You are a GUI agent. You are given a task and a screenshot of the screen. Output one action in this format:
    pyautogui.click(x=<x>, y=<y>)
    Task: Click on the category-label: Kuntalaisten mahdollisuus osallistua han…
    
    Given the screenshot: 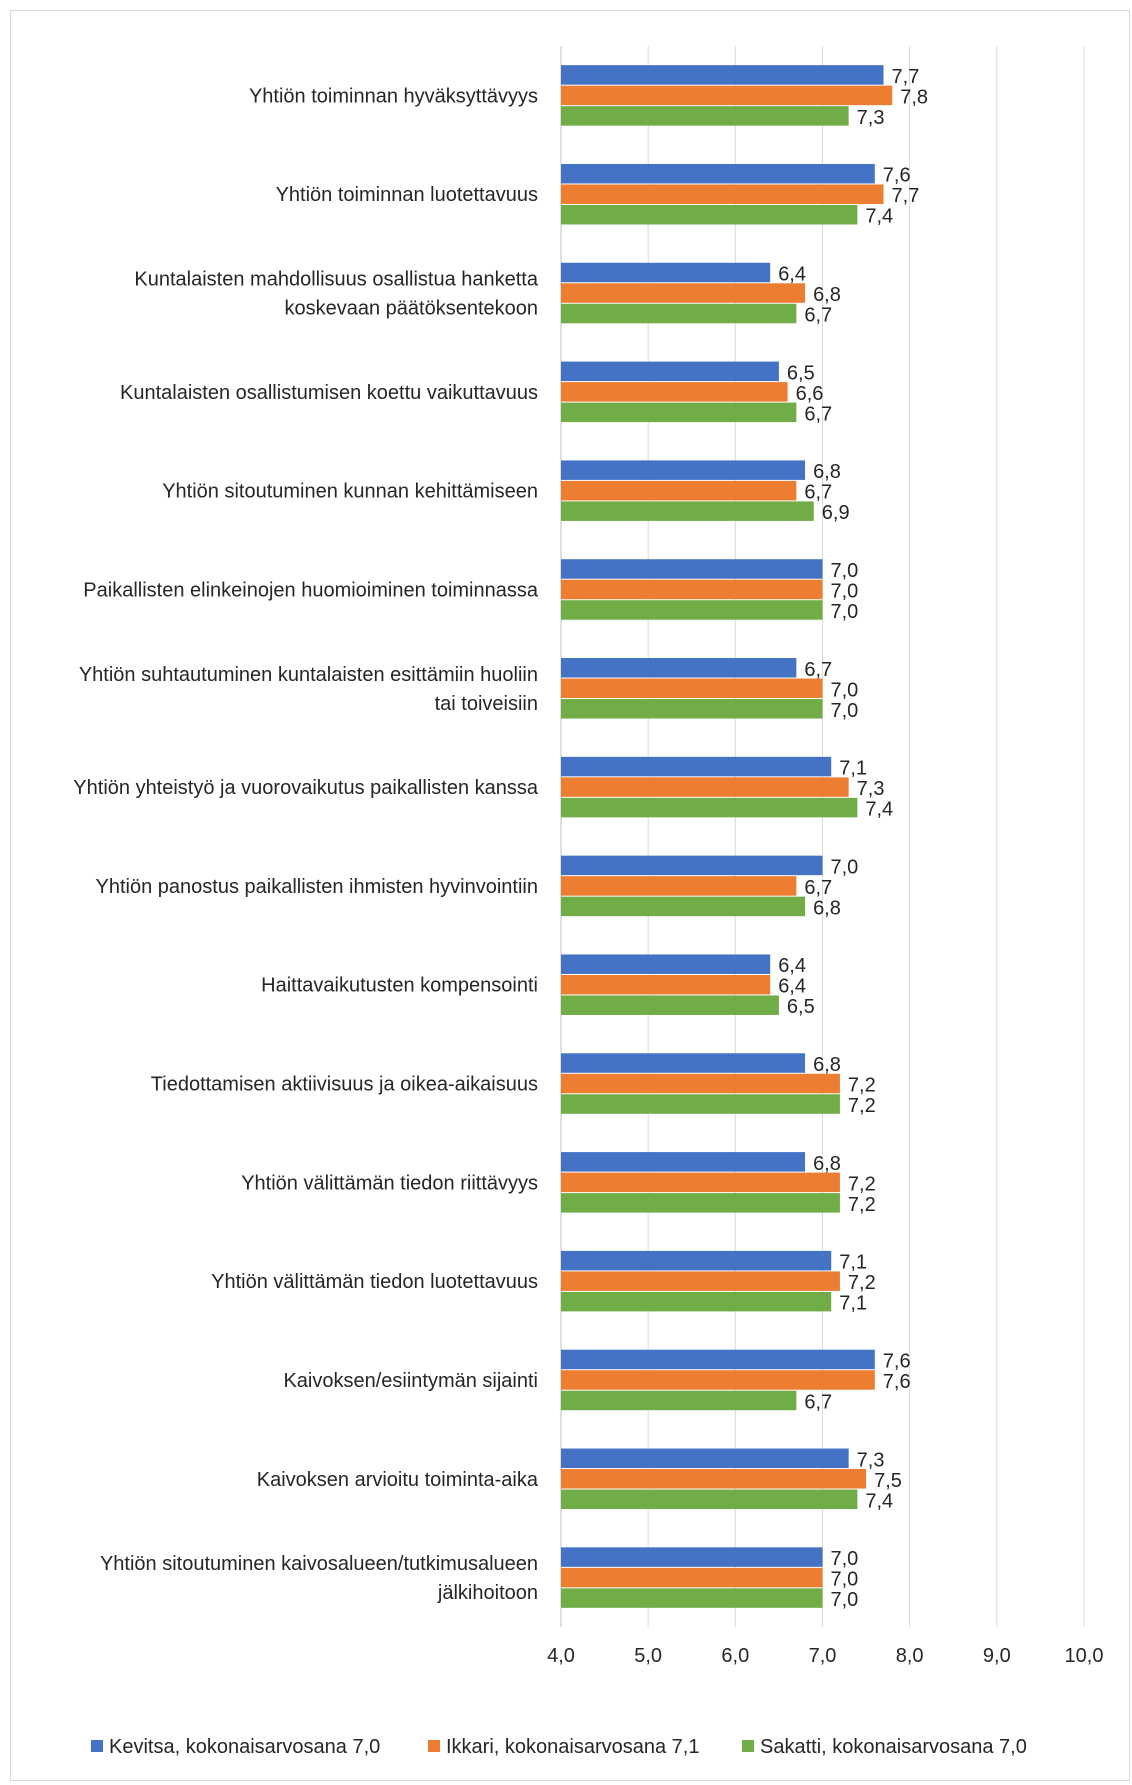 What is the action you would take?
    pyautogui.click(x=336, y=280)
    